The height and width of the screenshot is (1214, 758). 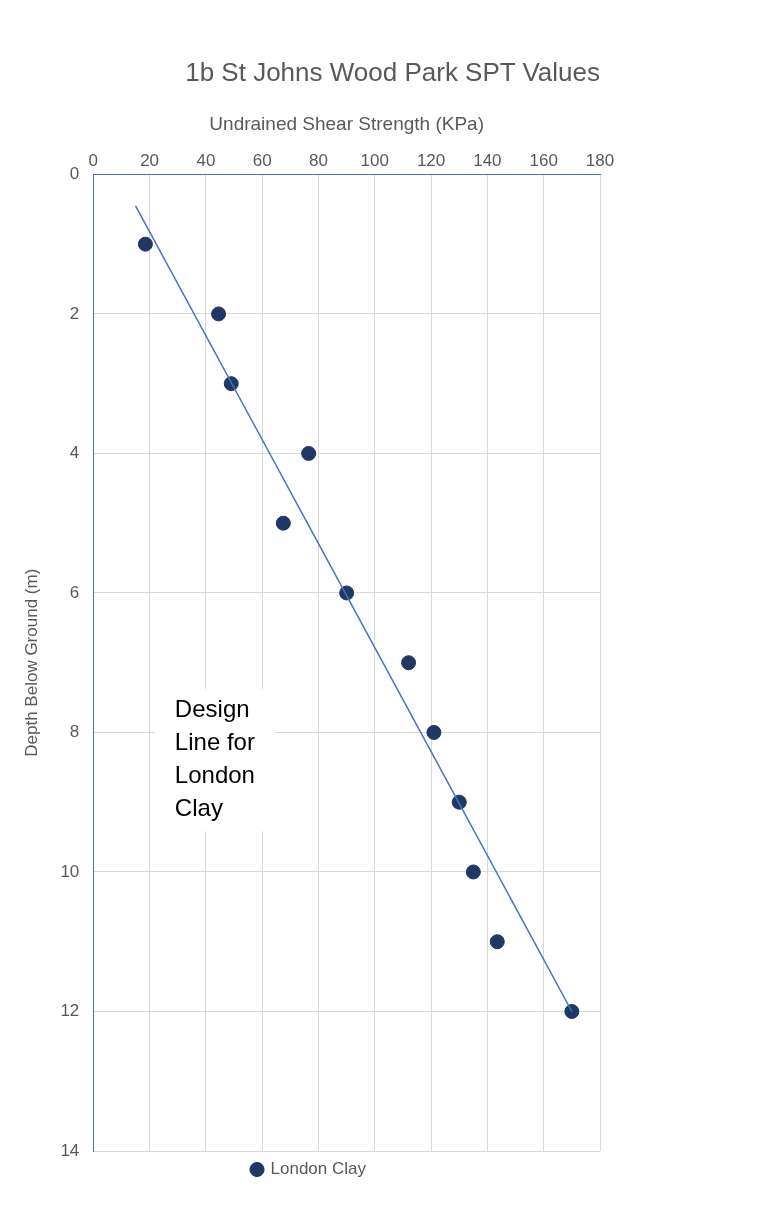 What do you see at coordinates (150, 160) in the screenshot?
I see `x-tick-label: 20` at bounding box center [150, 160].